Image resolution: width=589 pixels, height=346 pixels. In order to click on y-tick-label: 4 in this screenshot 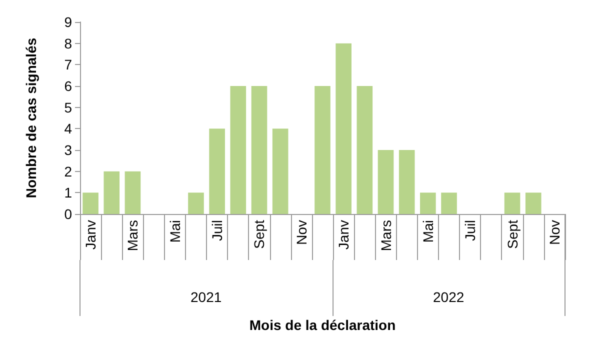, I will do `click(68, 128)`.